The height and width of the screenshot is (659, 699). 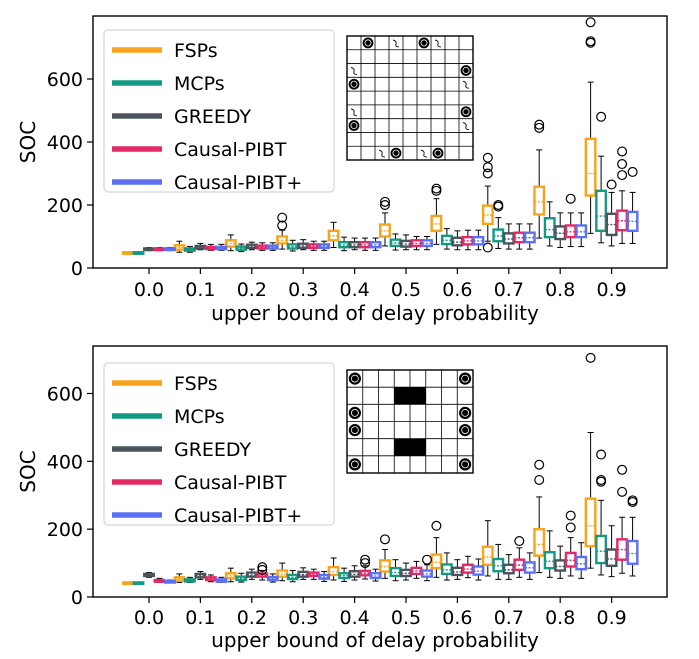 I want to click on box-causal-pibt+-0.7, so click(x=529, y=566).